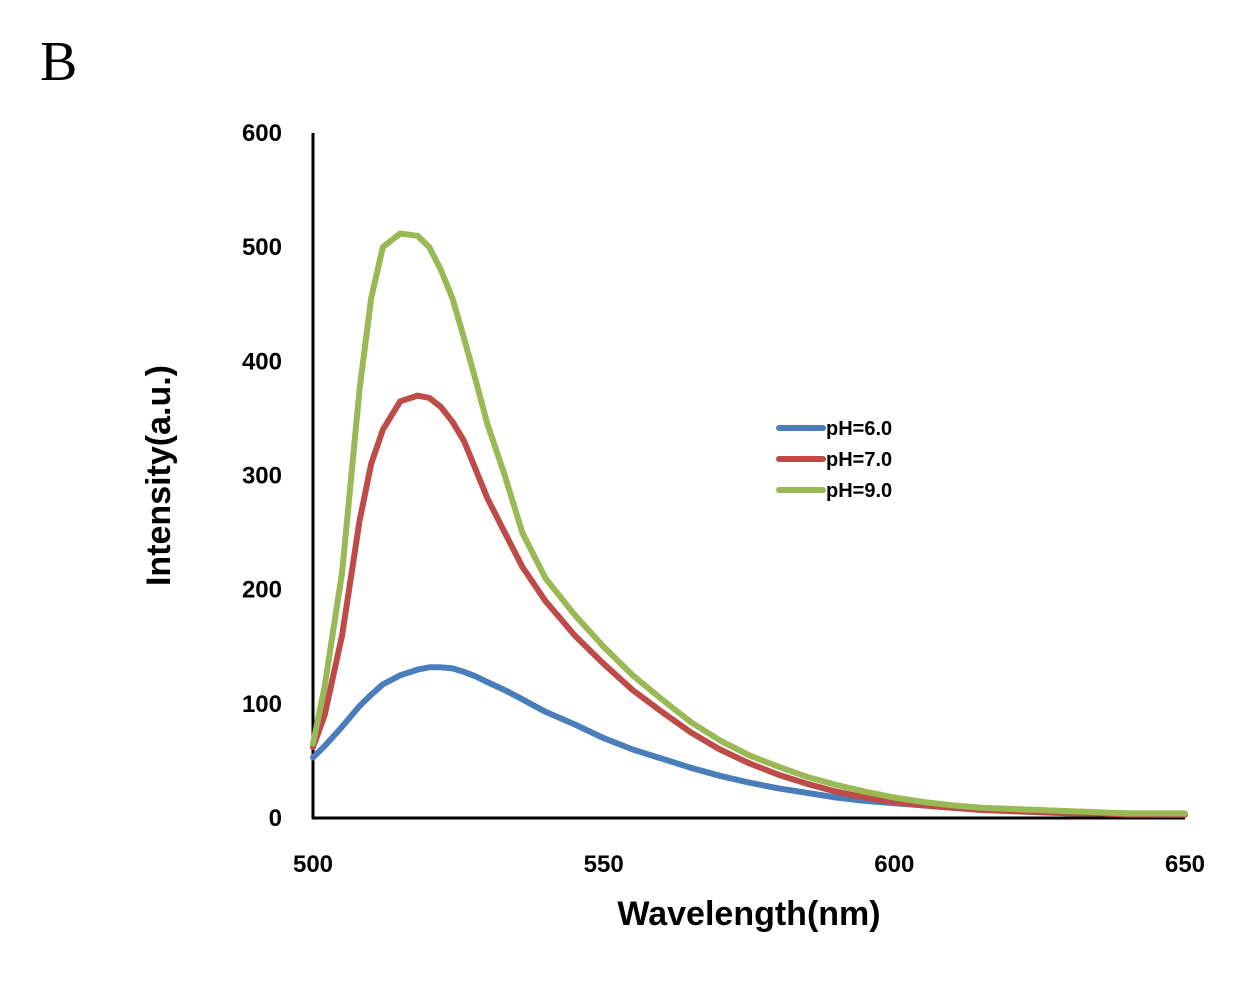  I want to click on x-tick-label: 600, so click(894, 864).